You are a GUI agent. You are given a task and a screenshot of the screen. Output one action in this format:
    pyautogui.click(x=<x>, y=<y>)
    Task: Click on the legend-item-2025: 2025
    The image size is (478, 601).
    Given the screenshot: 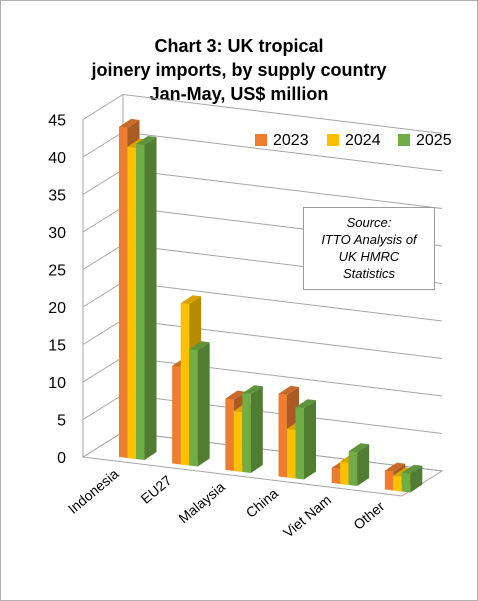 What is the action you would take?
    pyautogui.click(x=425, y=141)
    